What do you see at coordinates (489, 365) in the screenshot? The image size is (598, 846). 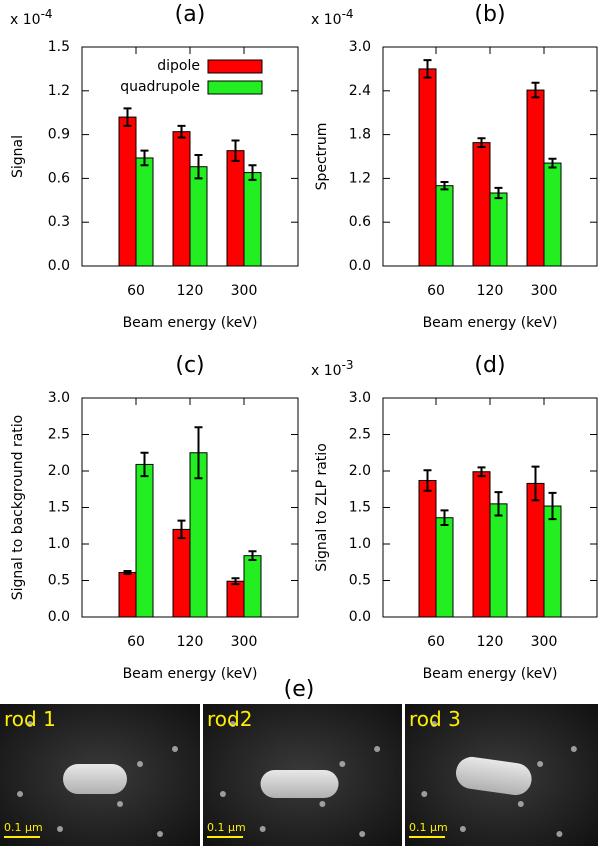 I see `chart-title: (d)` at bounding box center [489, 365].